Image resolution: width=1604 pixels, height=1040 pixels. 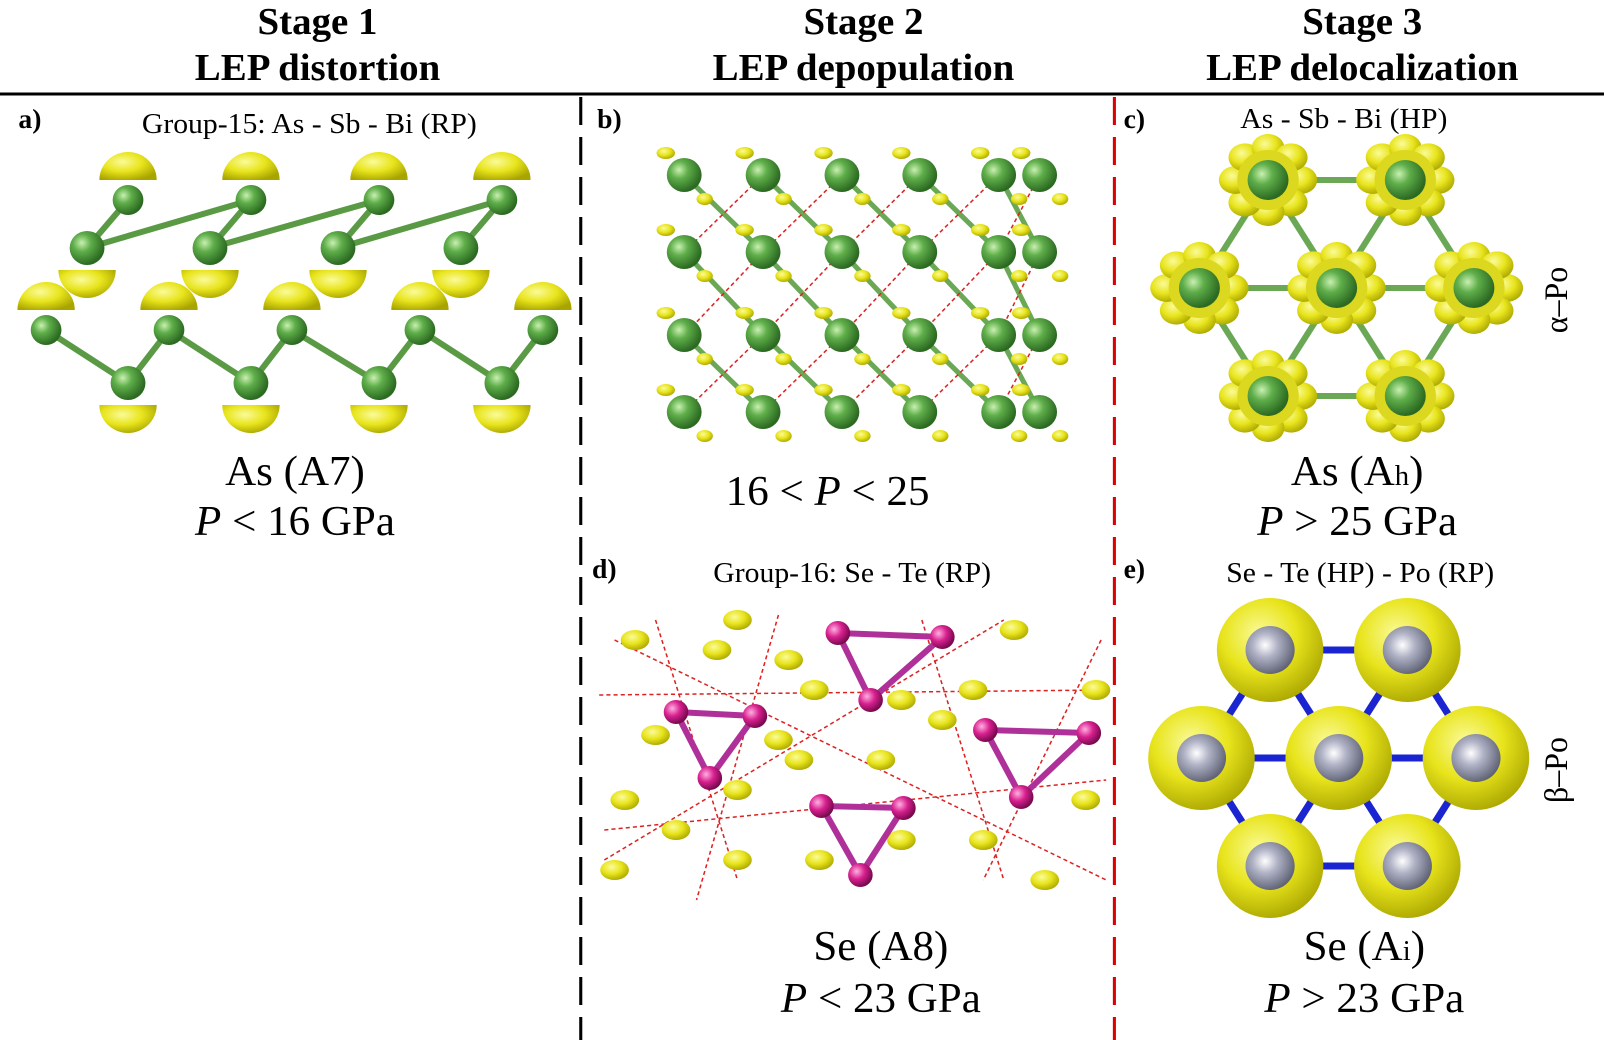 I want to click on panel-heading: Group-15: As - Sb - Bi (RP), so click(x=309, y=124).